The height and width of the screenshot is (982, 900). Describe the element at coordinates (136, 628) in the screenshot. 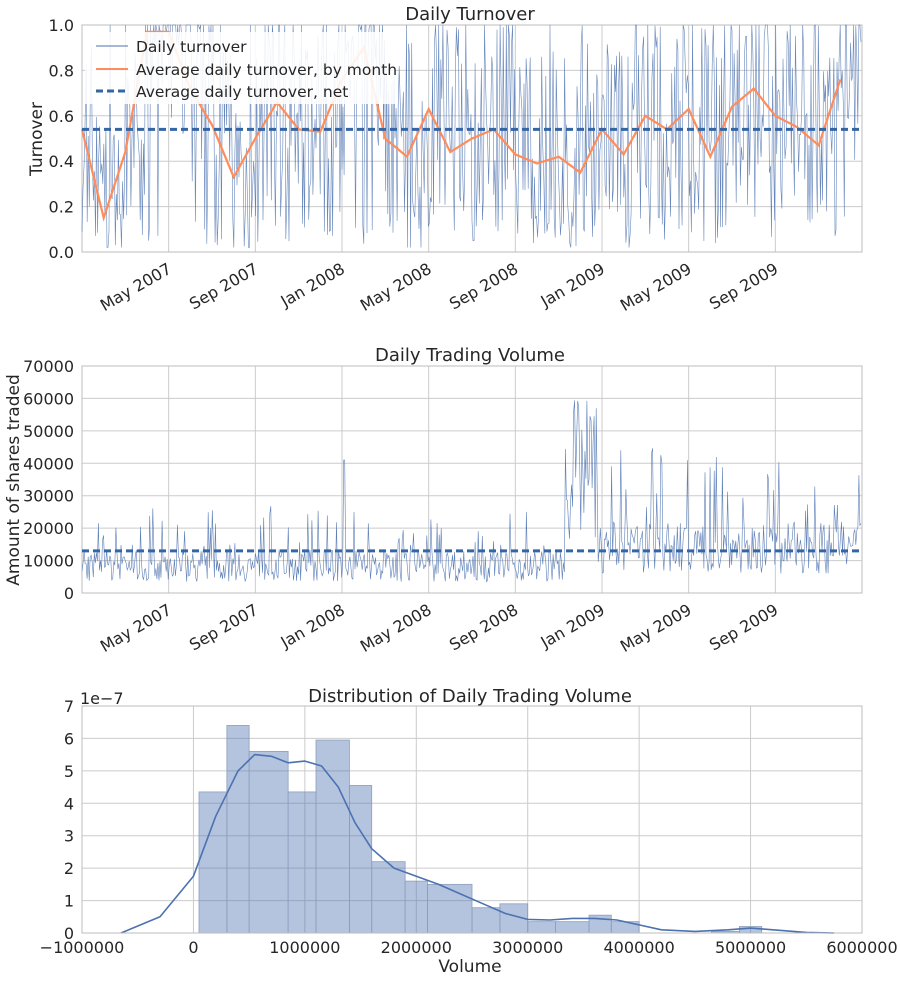

I see `p2-xtick-label: May 2007` at that location.